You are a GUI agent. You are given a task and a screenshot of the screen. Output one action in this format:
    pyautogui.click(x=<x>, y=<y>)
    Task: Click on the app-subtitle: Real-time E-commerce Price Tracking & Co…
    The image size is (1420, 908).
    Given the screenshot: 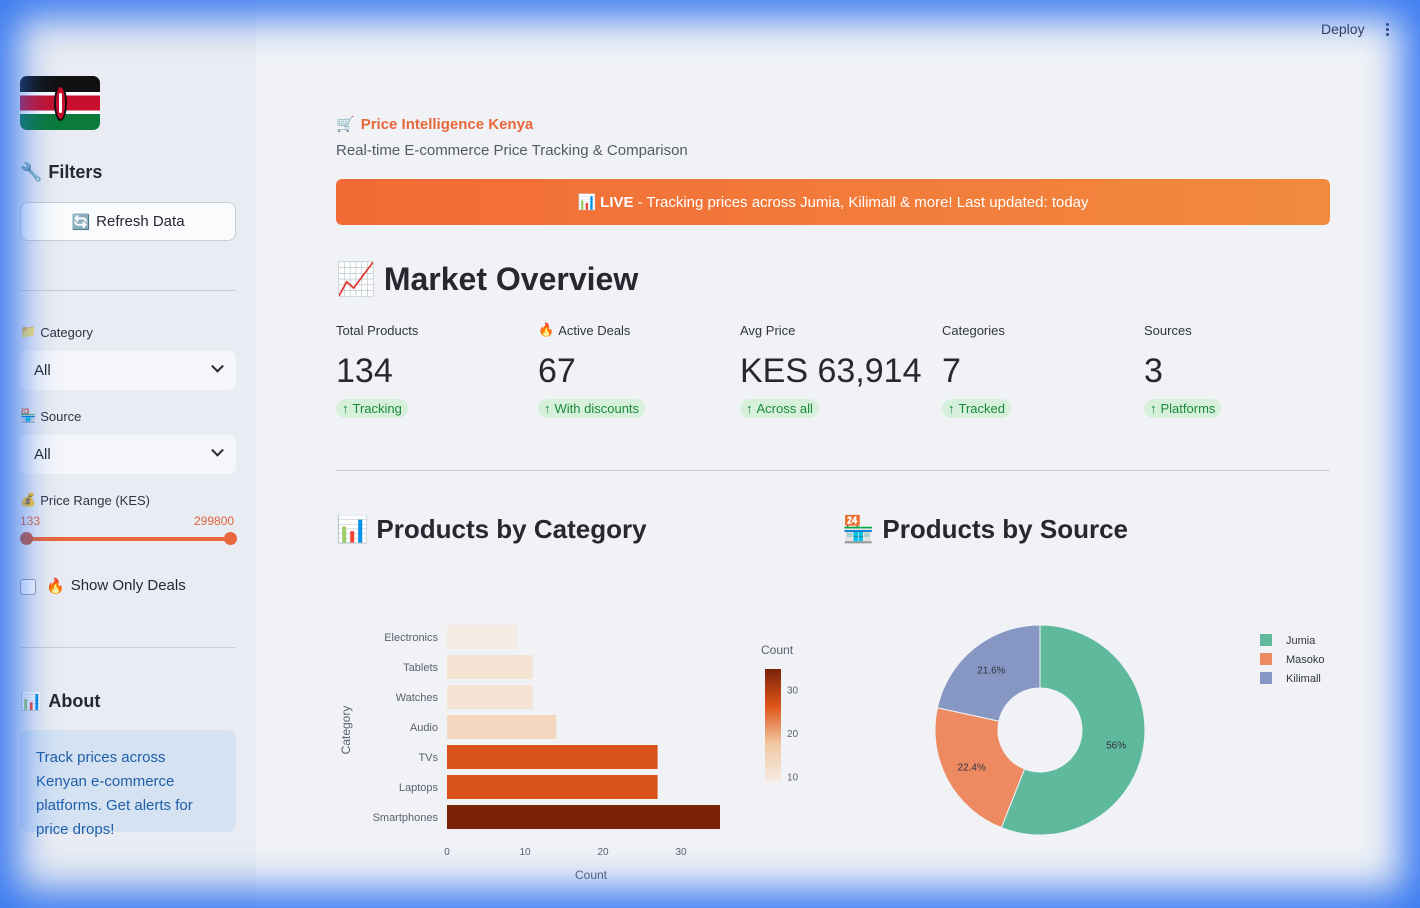 What is the action you would take?
    pyautogui.click(x=512, y=150)
    